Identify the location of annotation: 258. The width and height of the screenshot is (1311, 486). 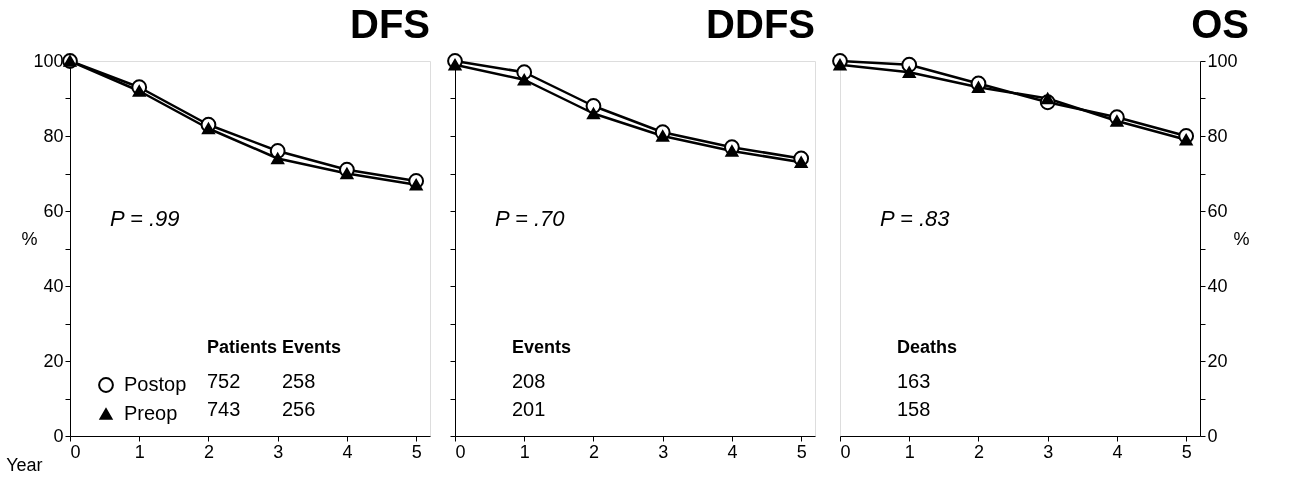
(299, 381).